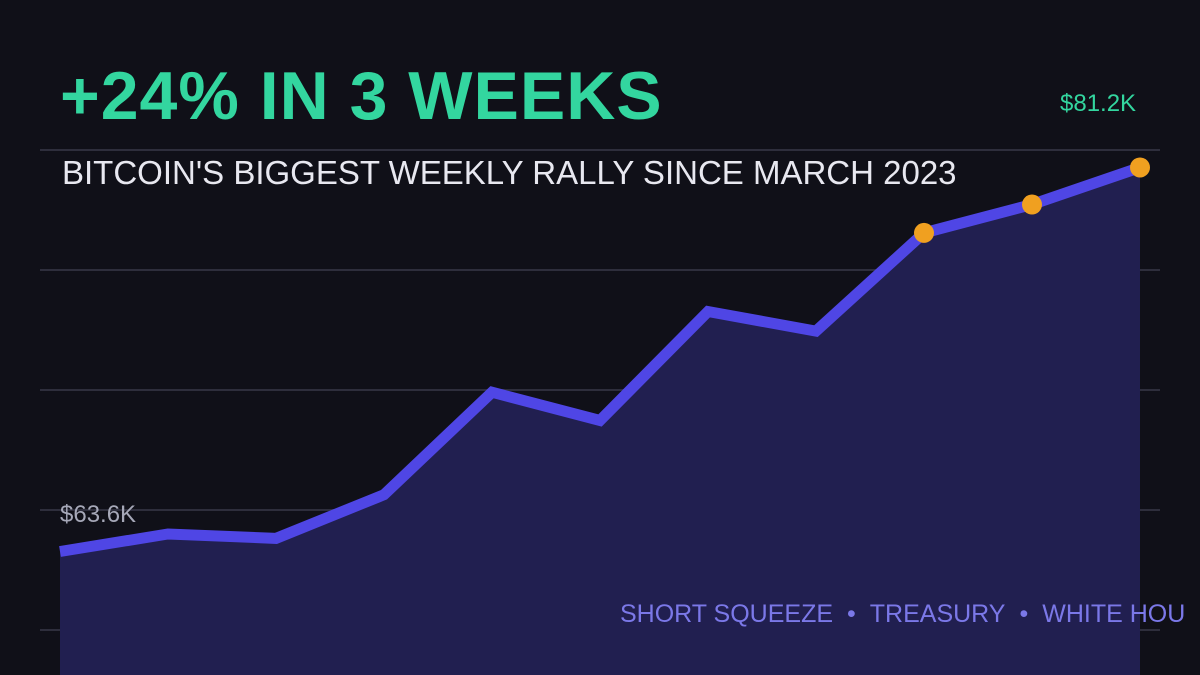  I want to click on start-price-label: $63.6K, so click(98, 514).